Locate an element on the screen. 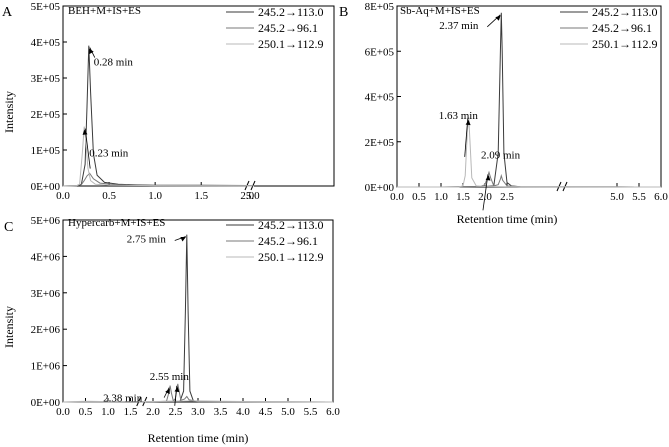  x-tick-label: 3.5 is located at coordinates (221, 412).